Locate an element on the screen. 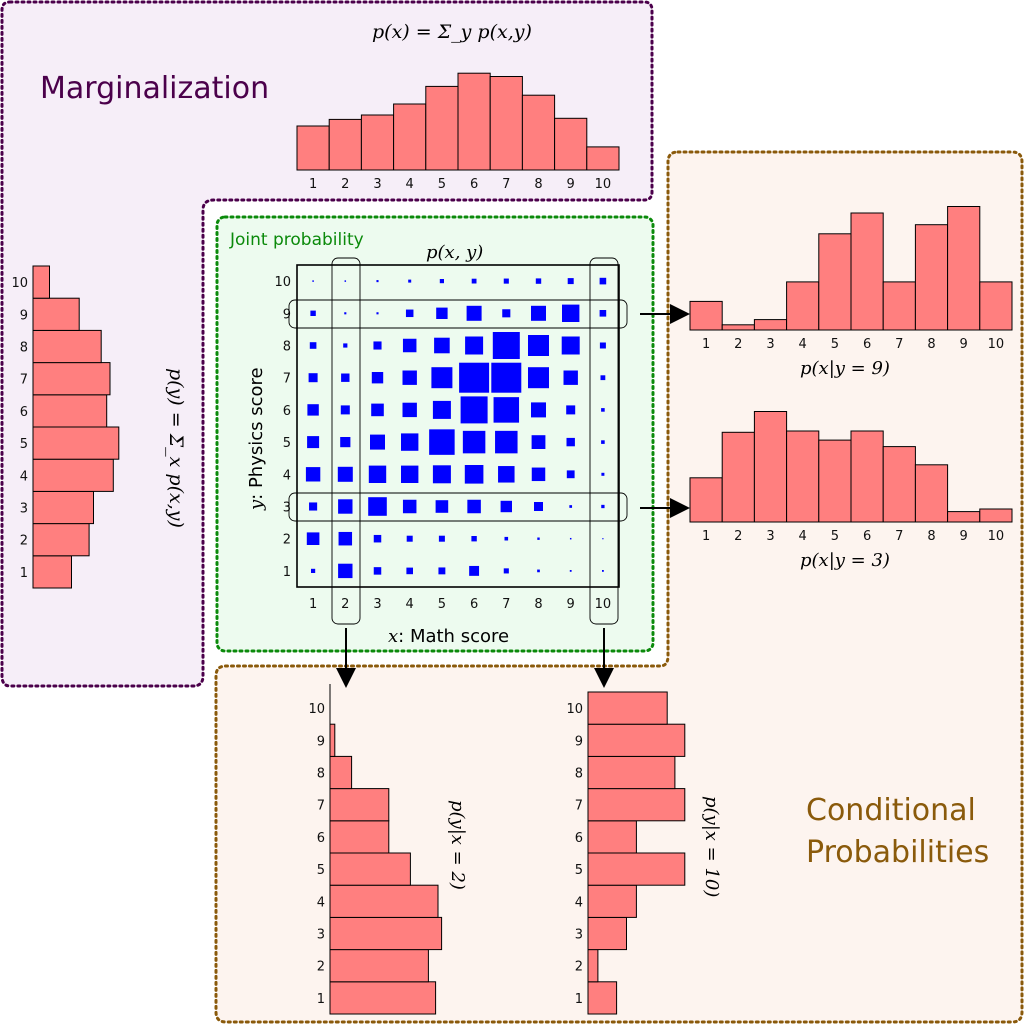 This screenshot has width=1024, height=1024. joint-grid-frame is located at coordinates (458, 426).